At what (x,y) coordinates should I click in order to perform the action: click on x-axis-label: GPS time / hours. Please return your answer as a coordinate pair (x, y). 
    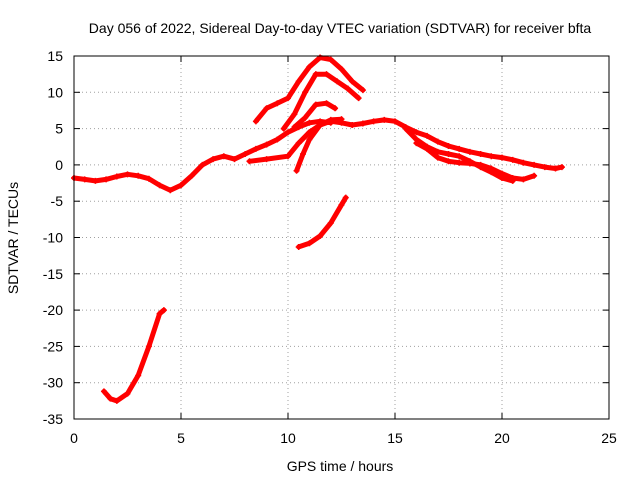
    Looking at the image, I should click on (340, 466).